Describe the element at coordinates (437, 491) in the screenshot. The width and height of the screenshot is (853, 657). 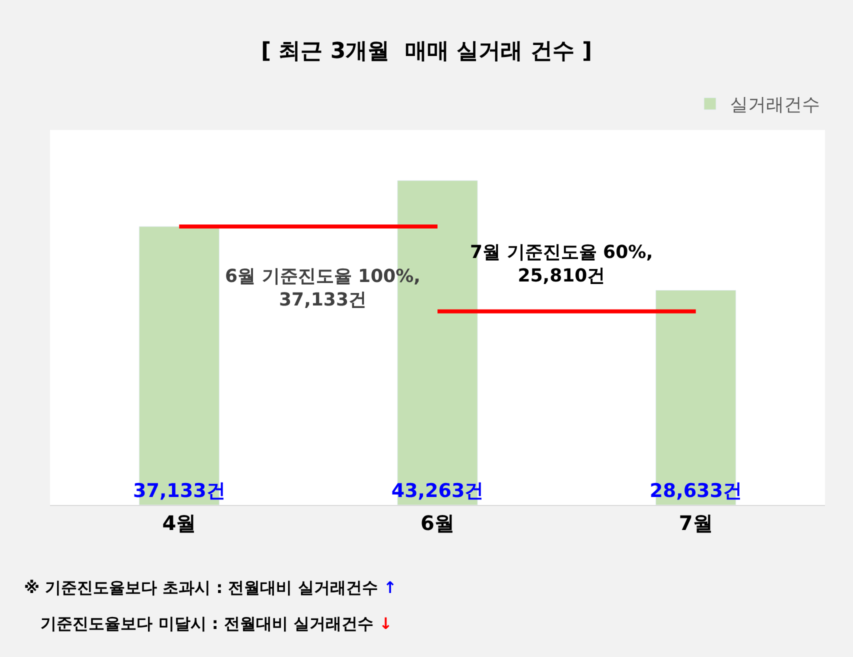
I see `data-label: 43,263건` at that location.